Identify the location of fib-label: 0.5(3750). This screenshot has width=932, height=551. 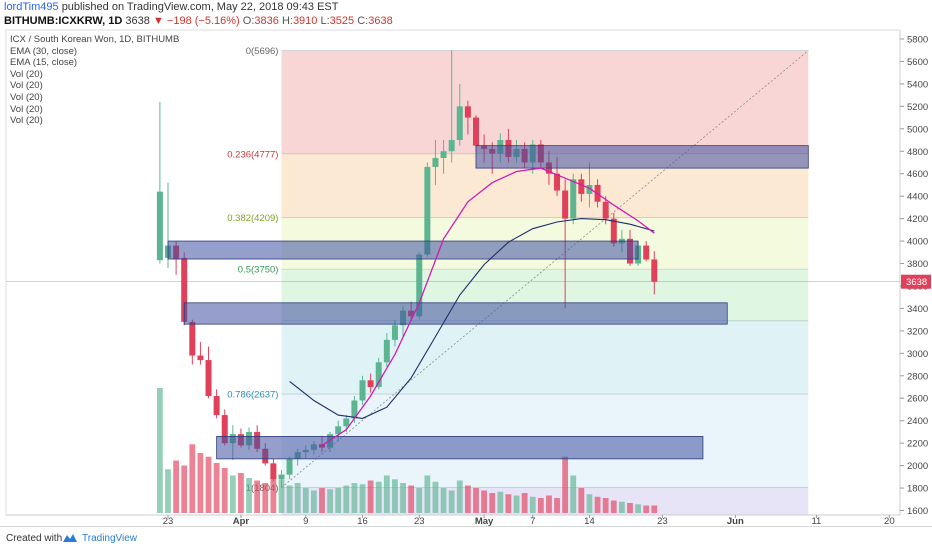
(258, 270).